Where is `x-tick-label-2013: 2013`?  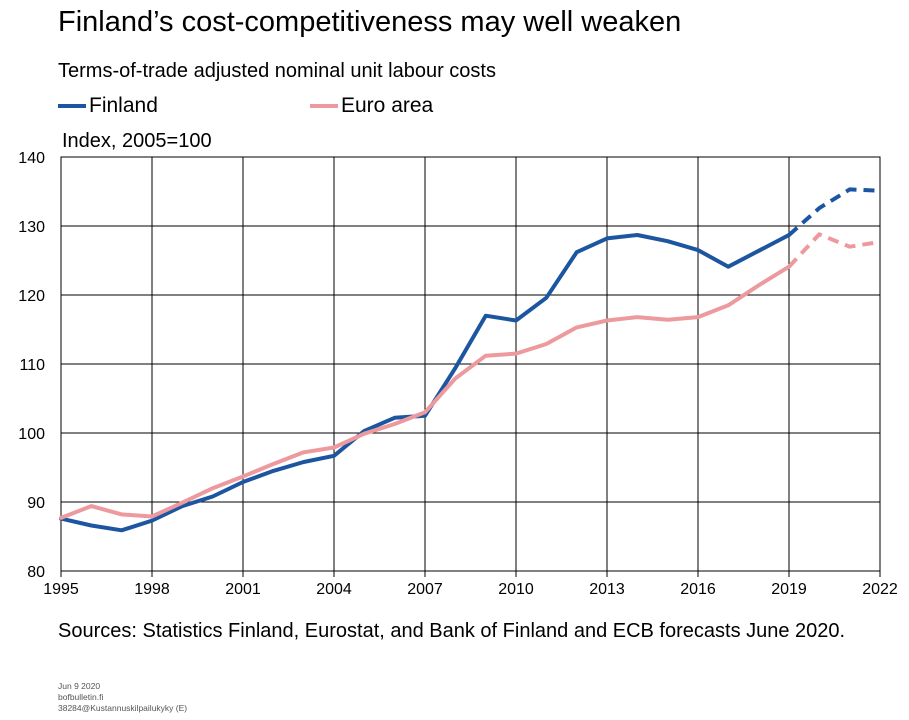 x-tick-label-2013: 2013 is located at coordinates (607, 589).